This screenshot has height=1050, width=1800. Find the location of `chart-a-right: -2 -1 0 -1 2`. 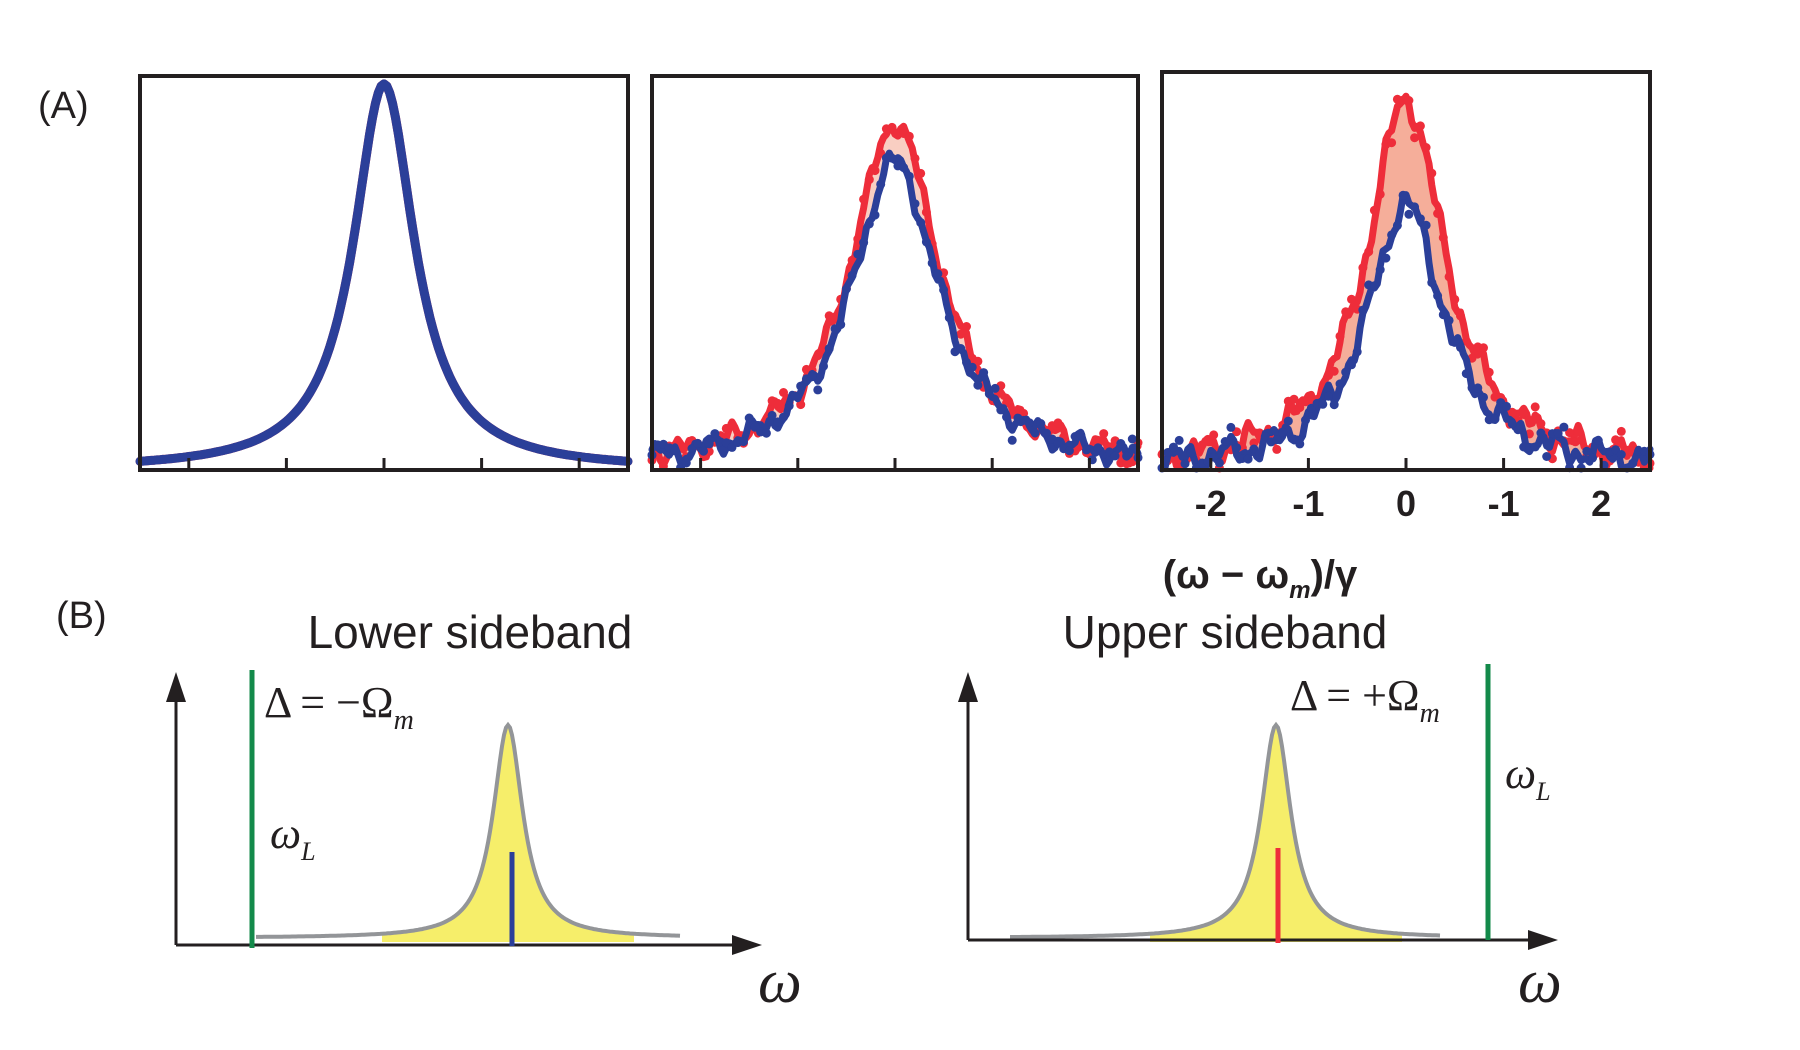

chart-a-right: -2 -1 0 -1 2 is located at coordinates (1406, 297).